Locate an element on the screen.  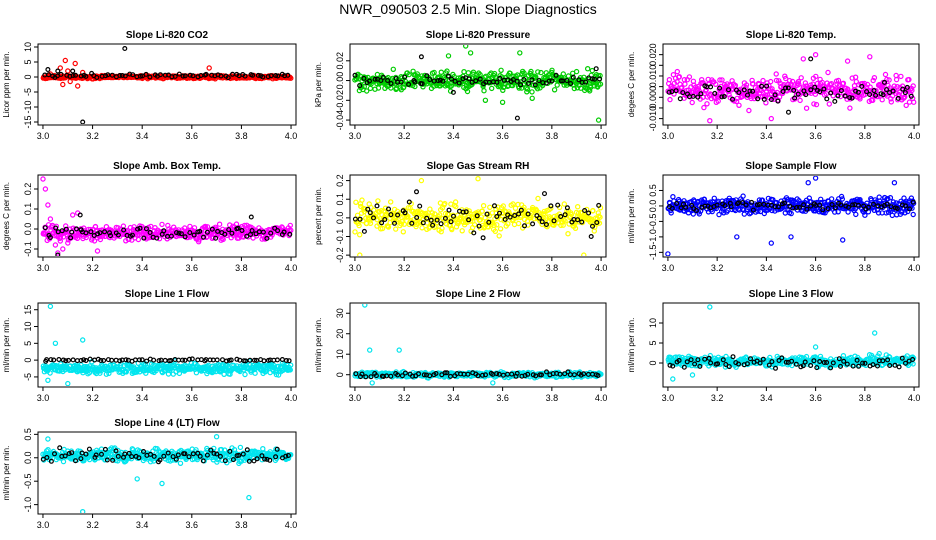
y-tick-label: 0.1 is located at coordinates (28, 209).